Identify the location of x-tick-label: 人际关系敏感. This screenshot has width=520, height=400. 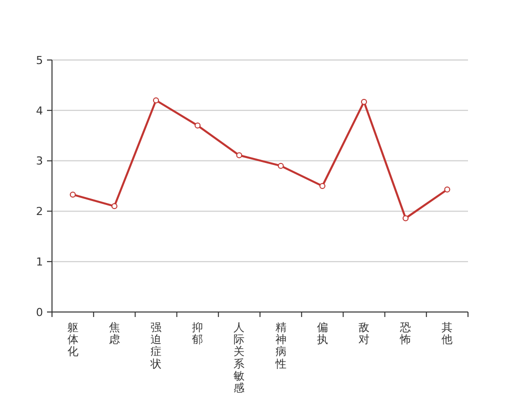
(239, 357).